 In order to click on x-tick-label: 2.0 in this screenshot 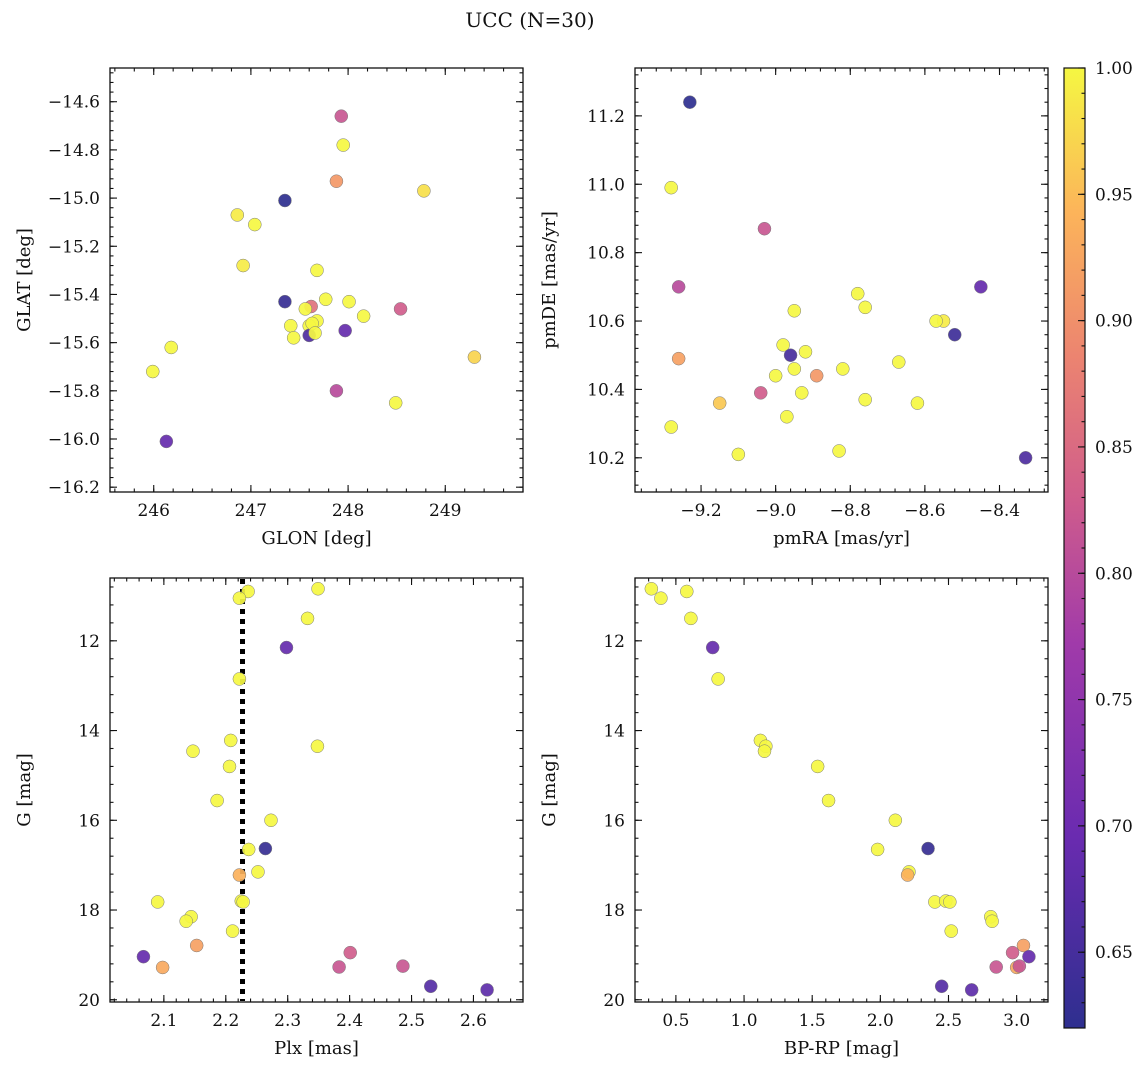, I will do `click(880, 1021)`.